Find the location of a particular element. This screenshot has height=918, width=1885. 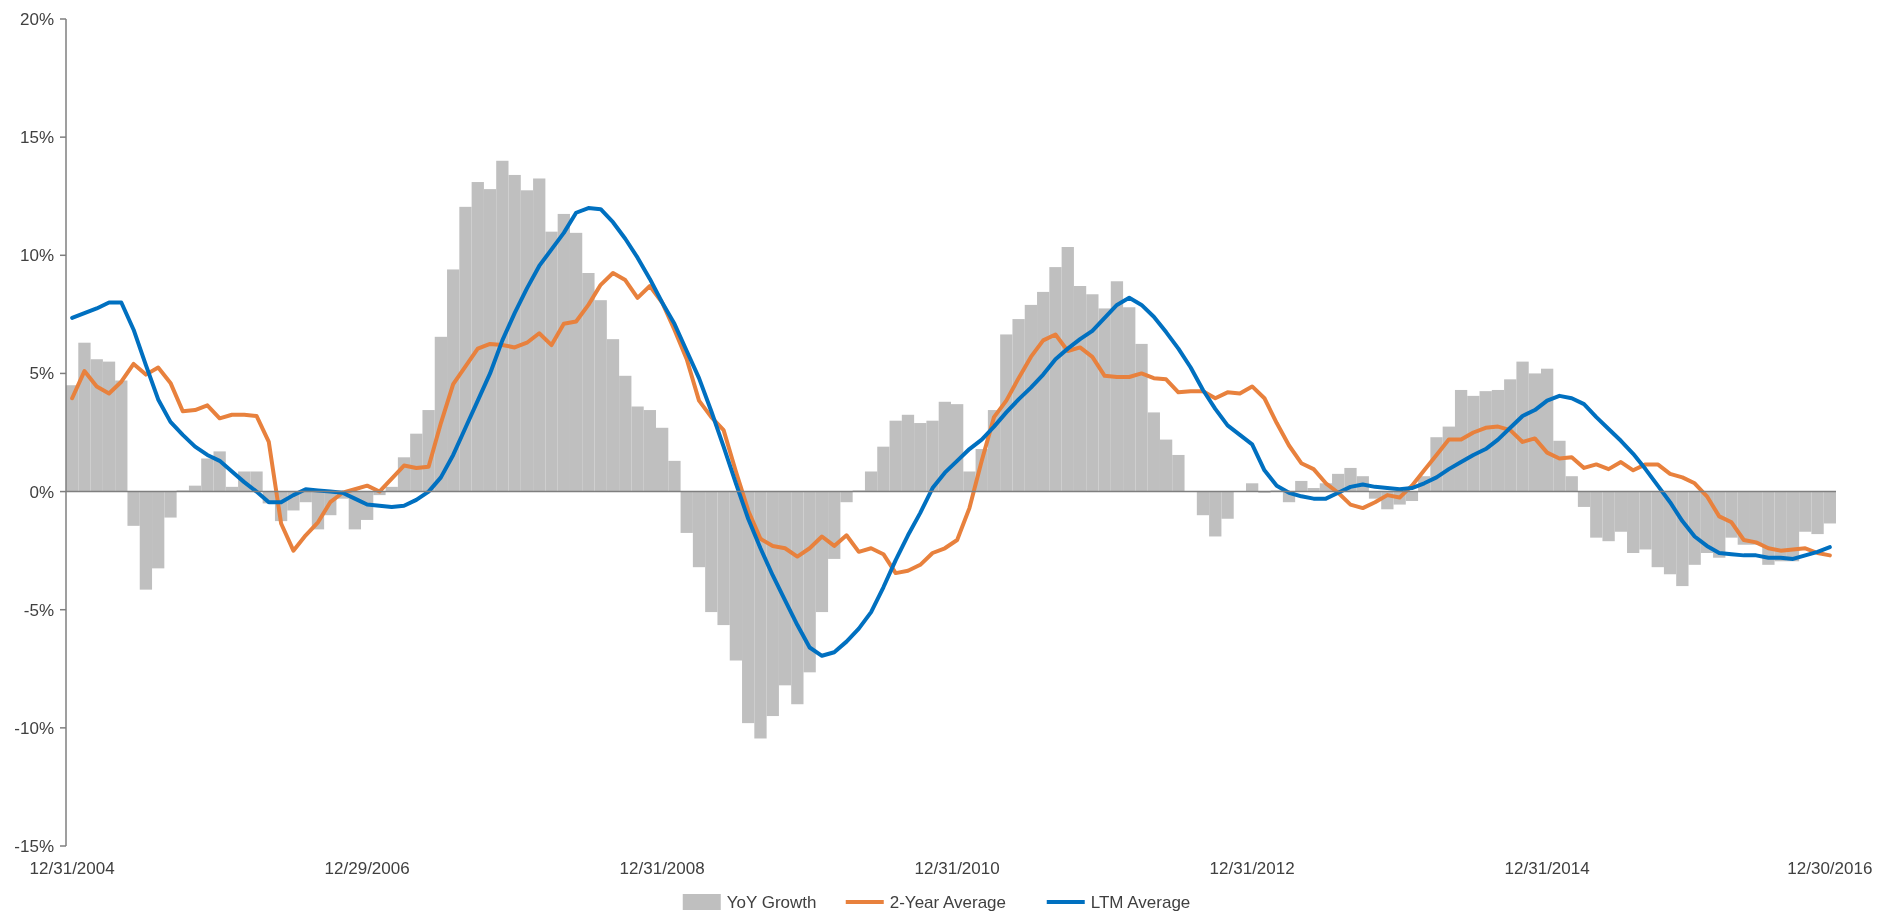

y-tick-label: 15% is located at coordinates (36, 138).